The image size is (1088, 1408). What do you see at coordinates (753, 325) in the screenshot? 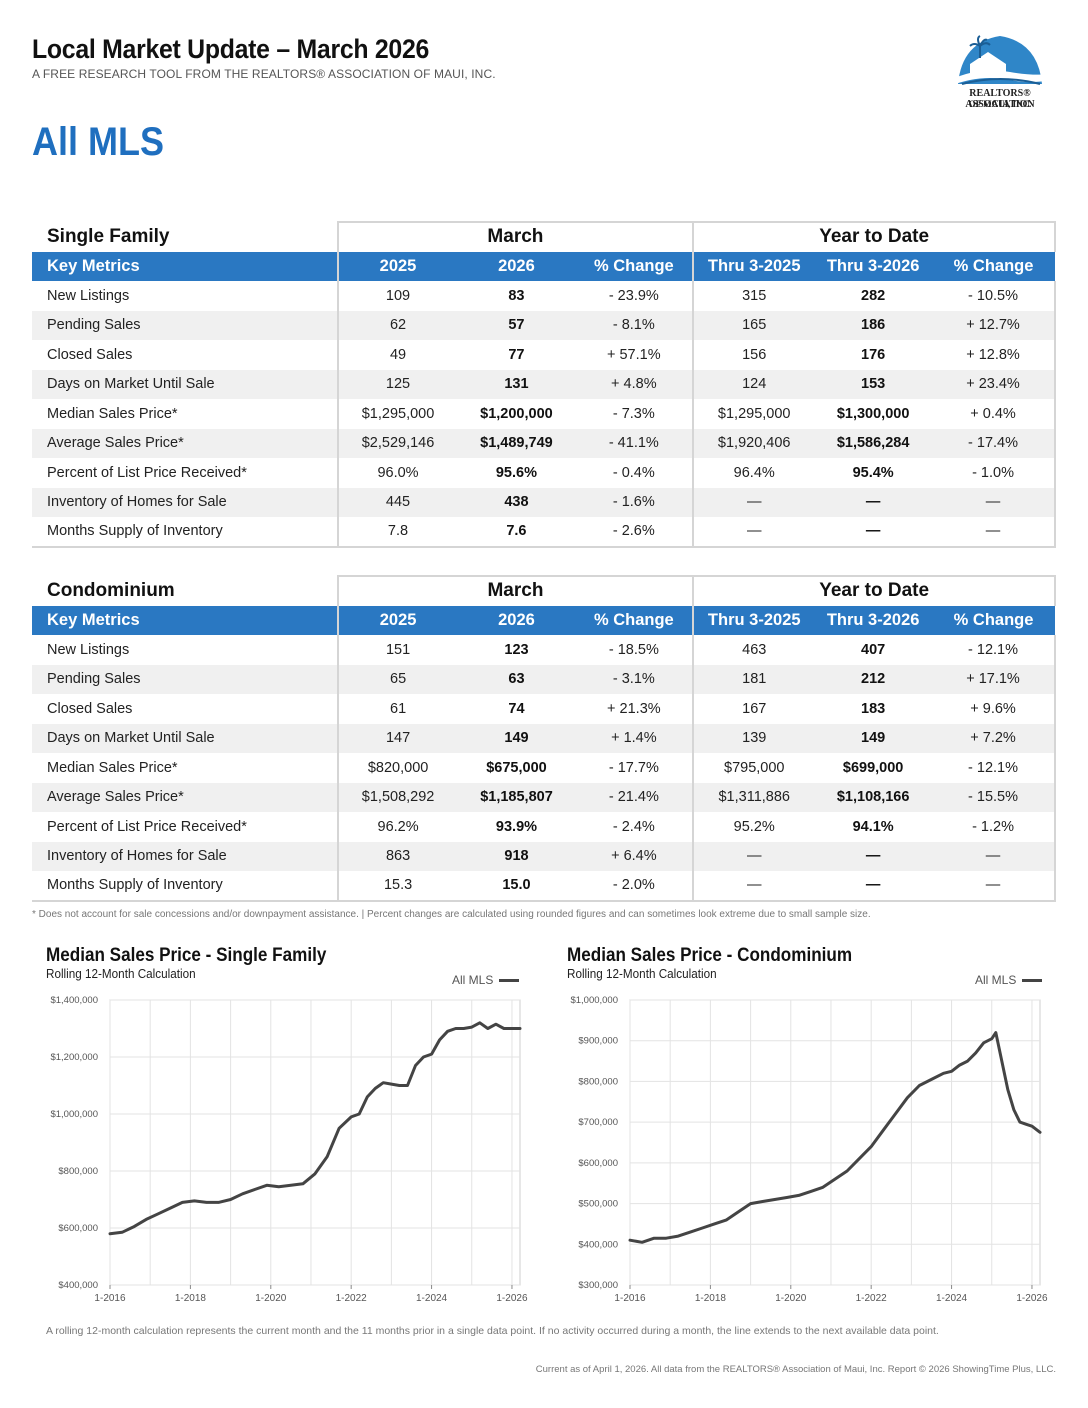
I see `metric-value: 165` at bounding box center [753, 325].